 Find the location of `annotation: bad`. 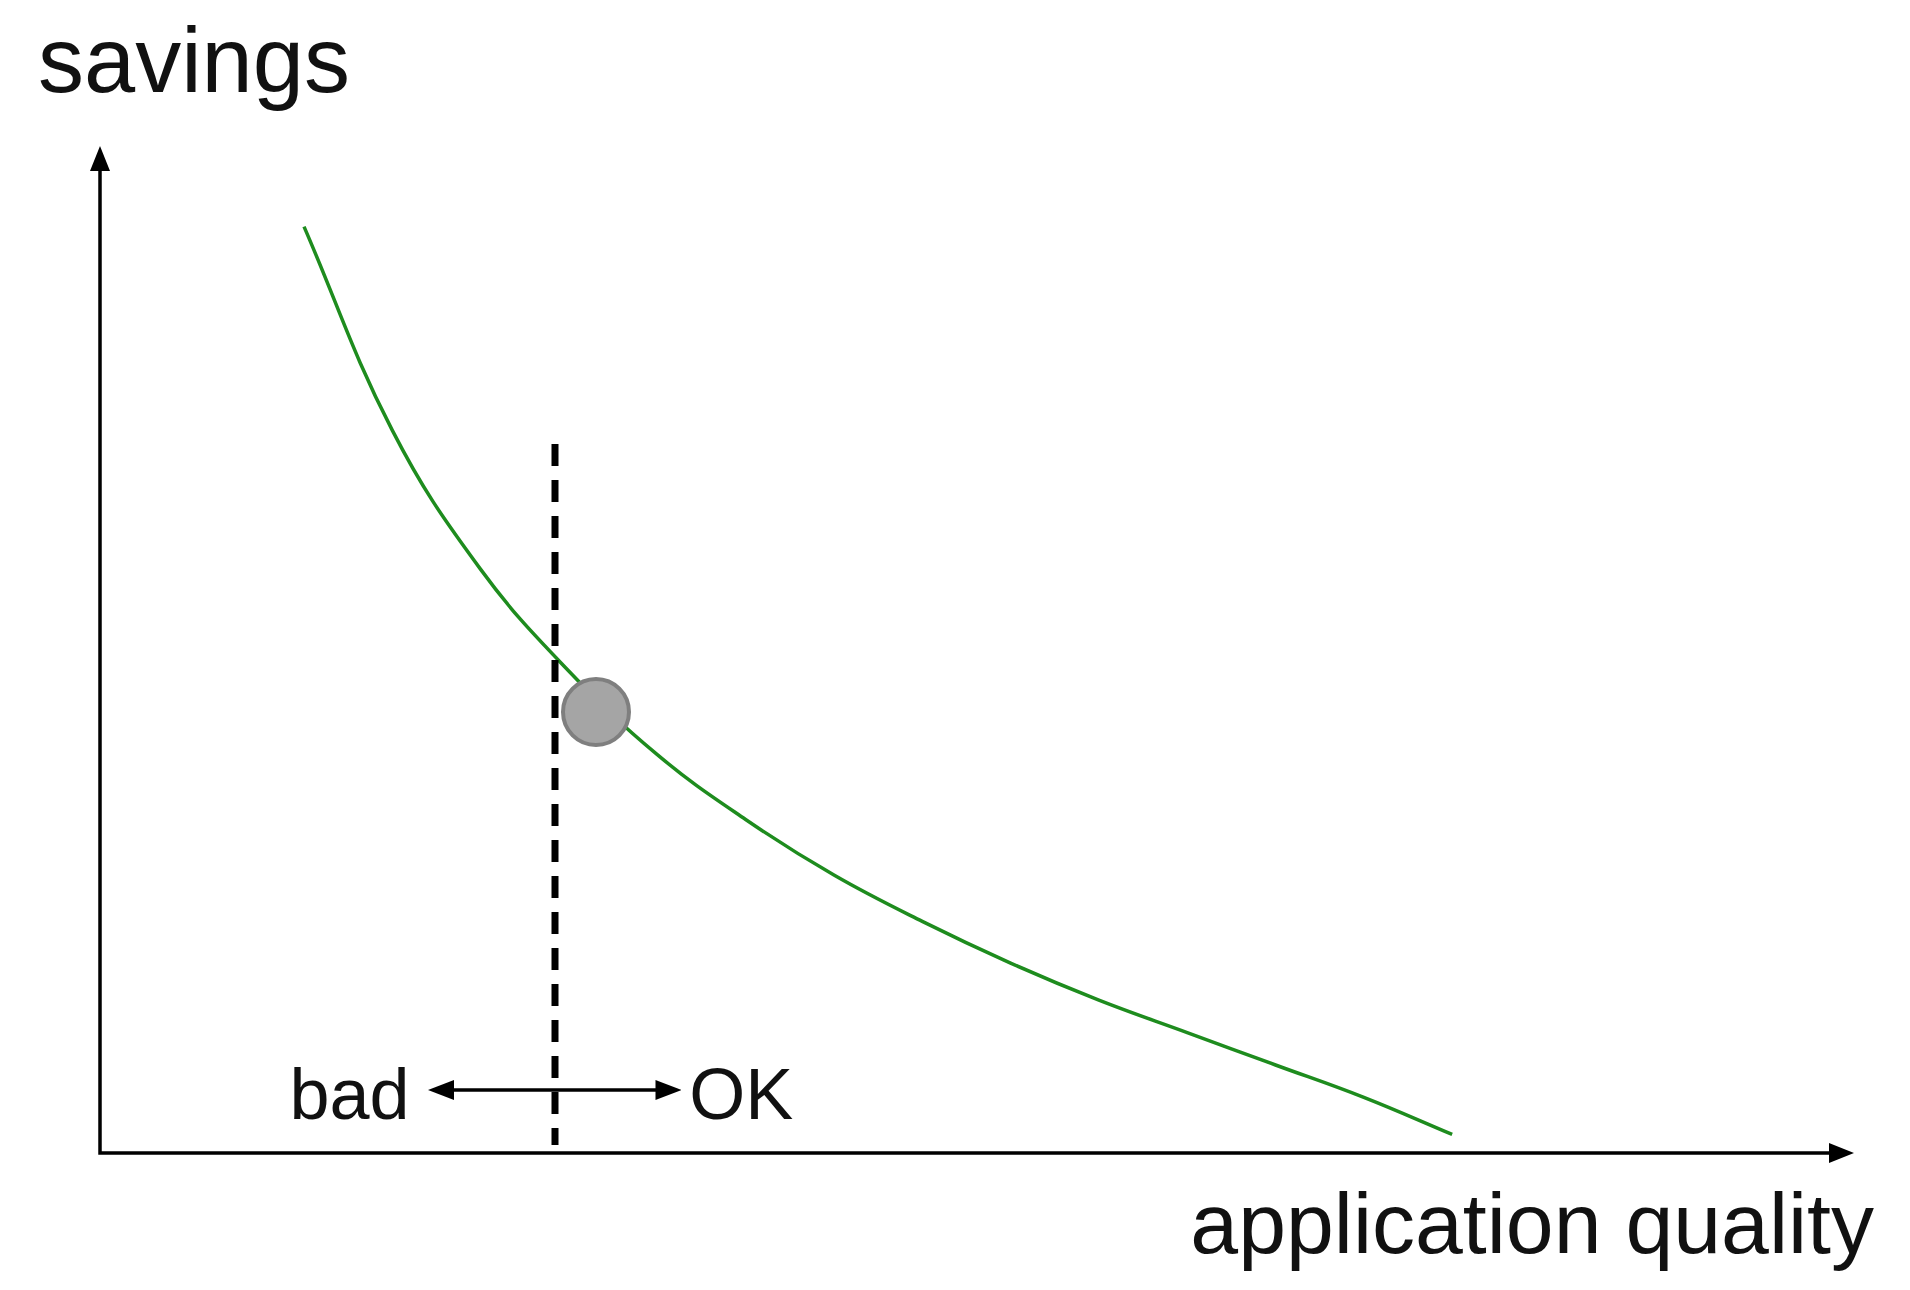

annotation: bad is located at coordinates (349, 1094).